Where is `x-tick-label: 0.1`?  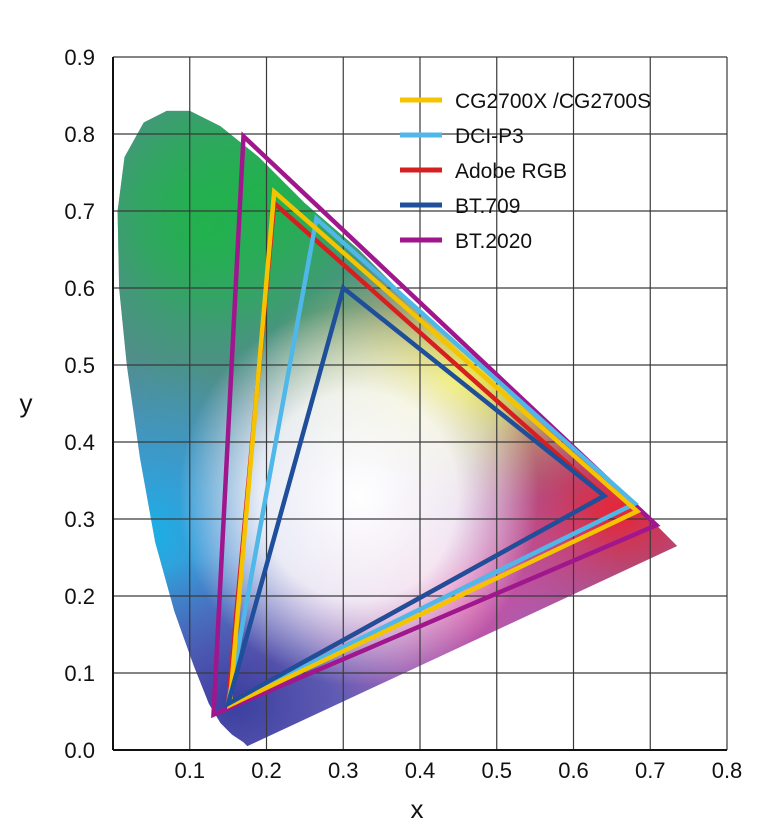 x-tick-label: 0.1 is located at coordinates (189, 770).